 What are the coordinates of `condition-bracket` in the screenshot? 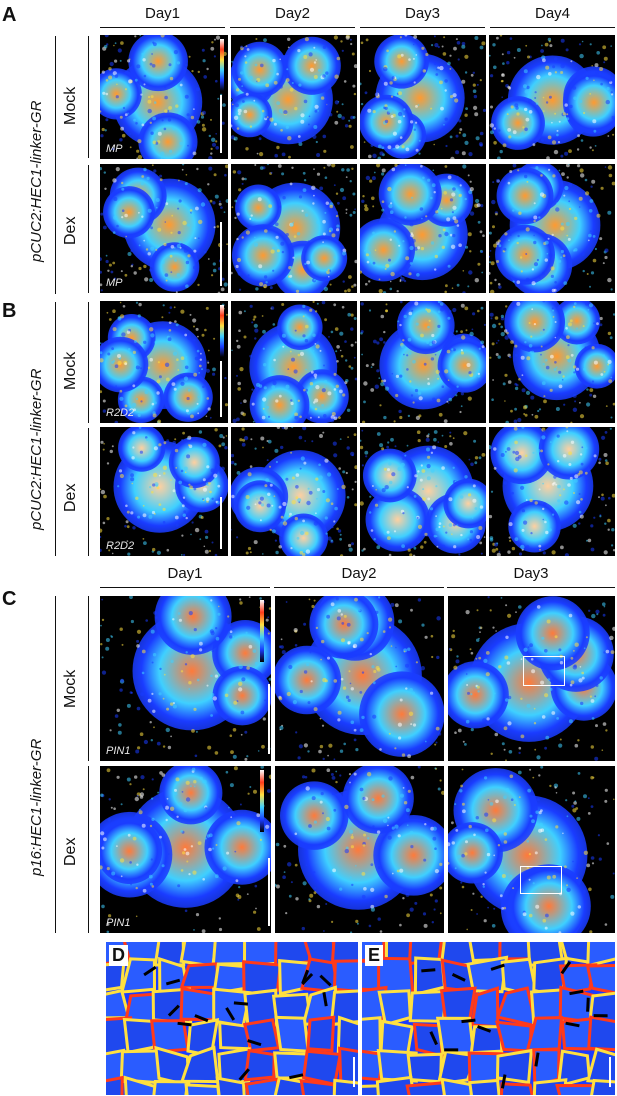 It's located at (88, 229).